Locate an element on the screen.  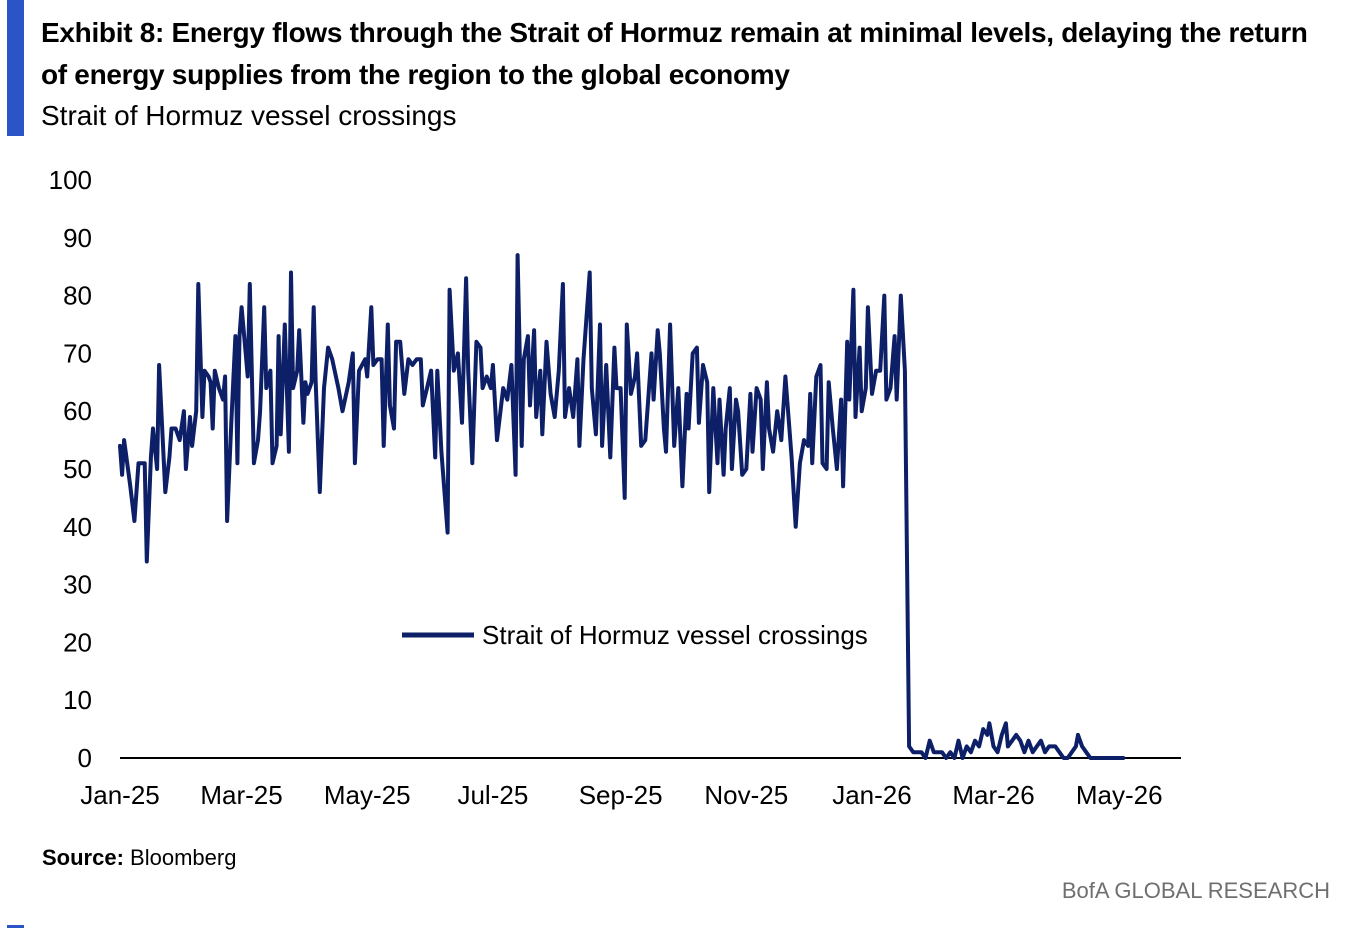
y-tick-label: 20 is located at coordinates (77, 642).